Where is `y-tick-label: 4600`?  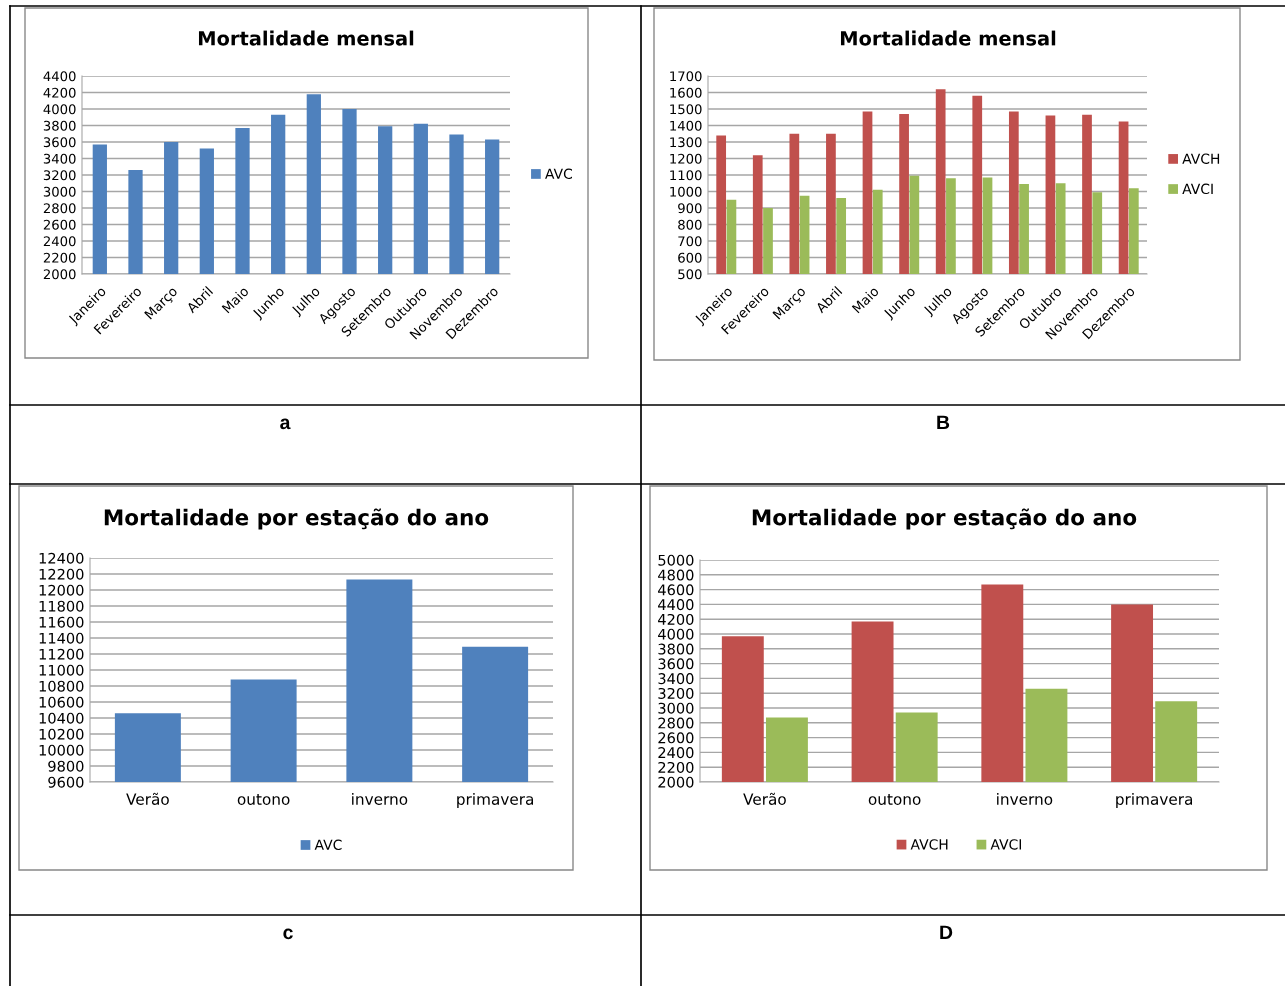
y-tick-label: 4600 is located at coordinates (676, 590).